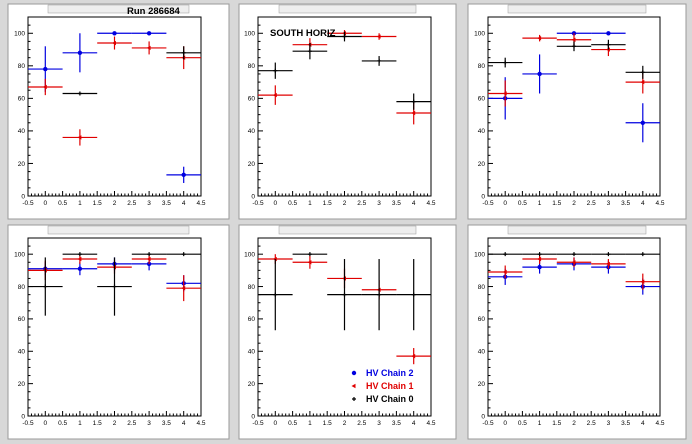 This screenshot has width=692, height=444. Describe the element at coordinates (303, 33) in the screenshot. I see `south-horiz-label: SOUTH HORIZ` at that location.